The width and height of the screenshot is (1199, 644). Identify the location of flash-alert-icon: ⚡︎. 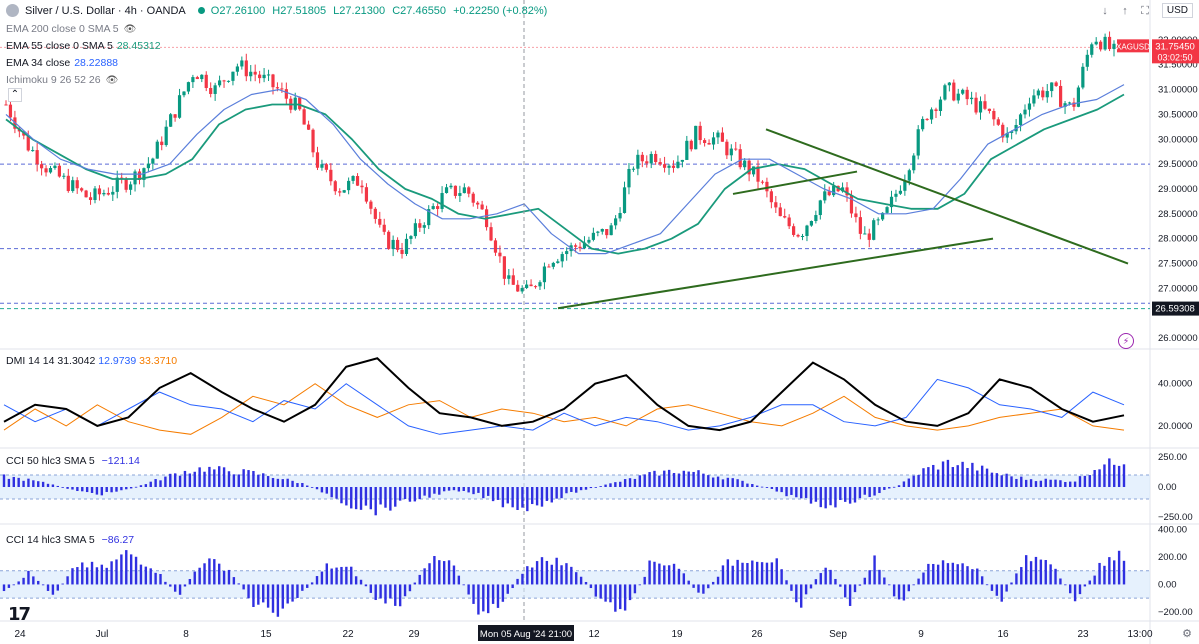
(1126, 341).